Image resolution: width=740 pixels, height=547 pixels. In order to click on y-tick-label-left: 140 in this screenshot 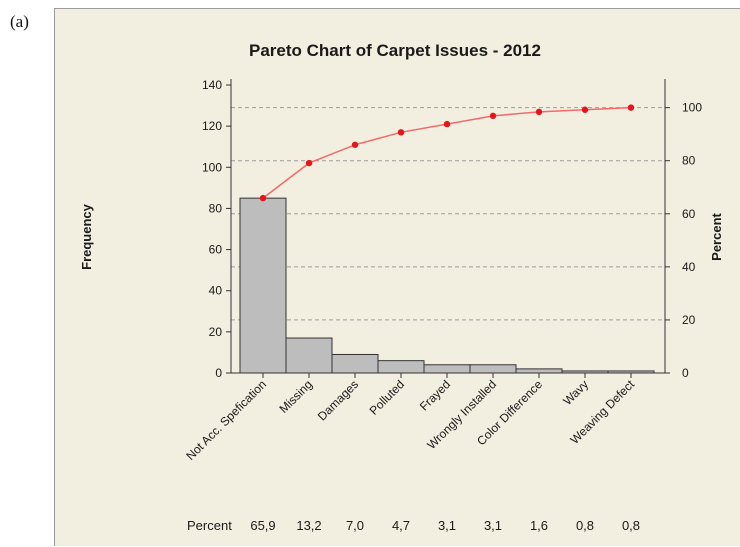, I will do `click(212, 85)`.